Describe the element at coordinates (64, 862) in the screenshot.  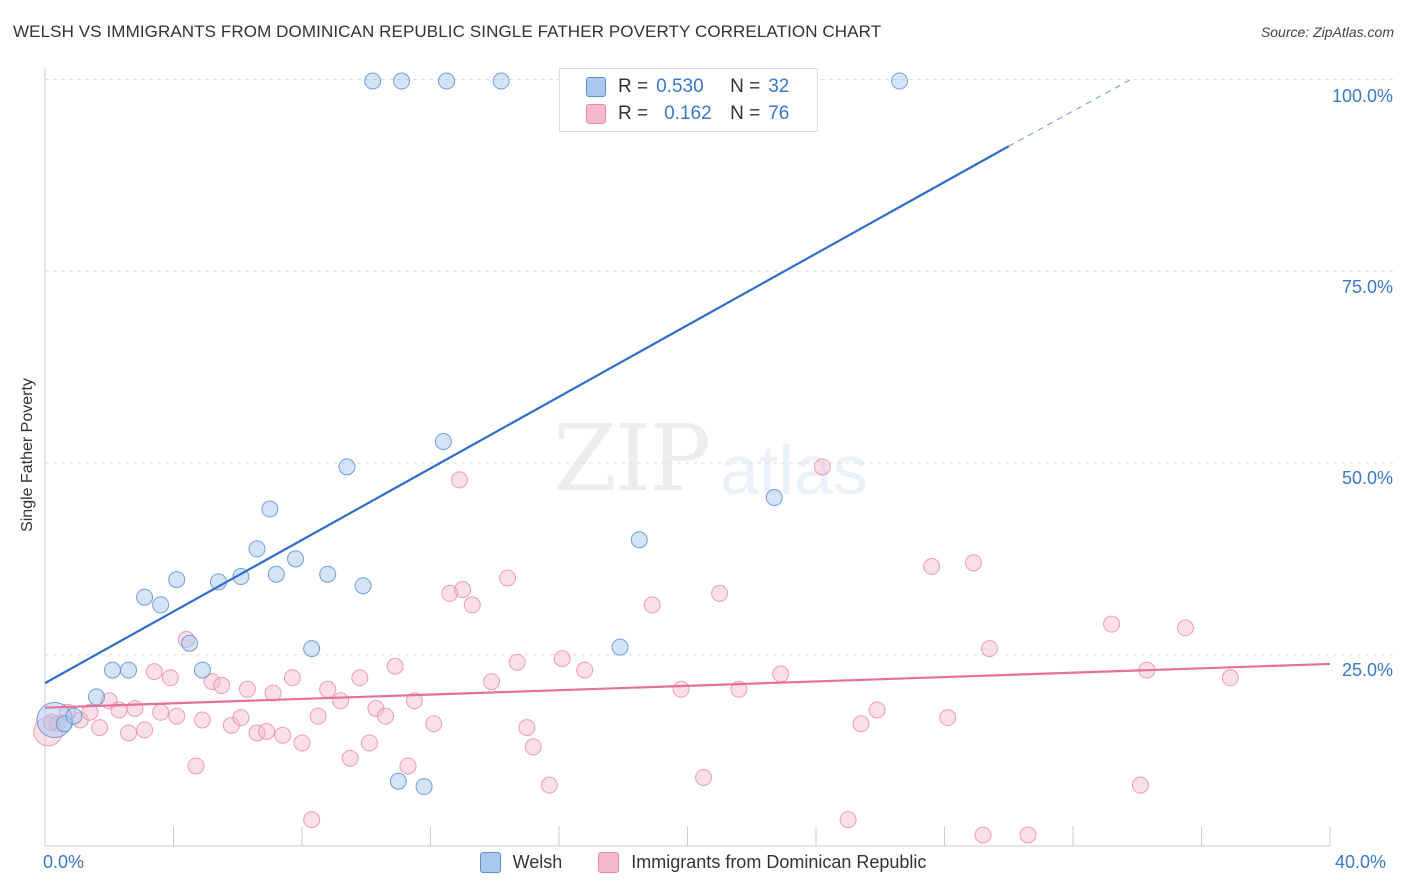
I see `x-tick-0: 0.0%` at that location.